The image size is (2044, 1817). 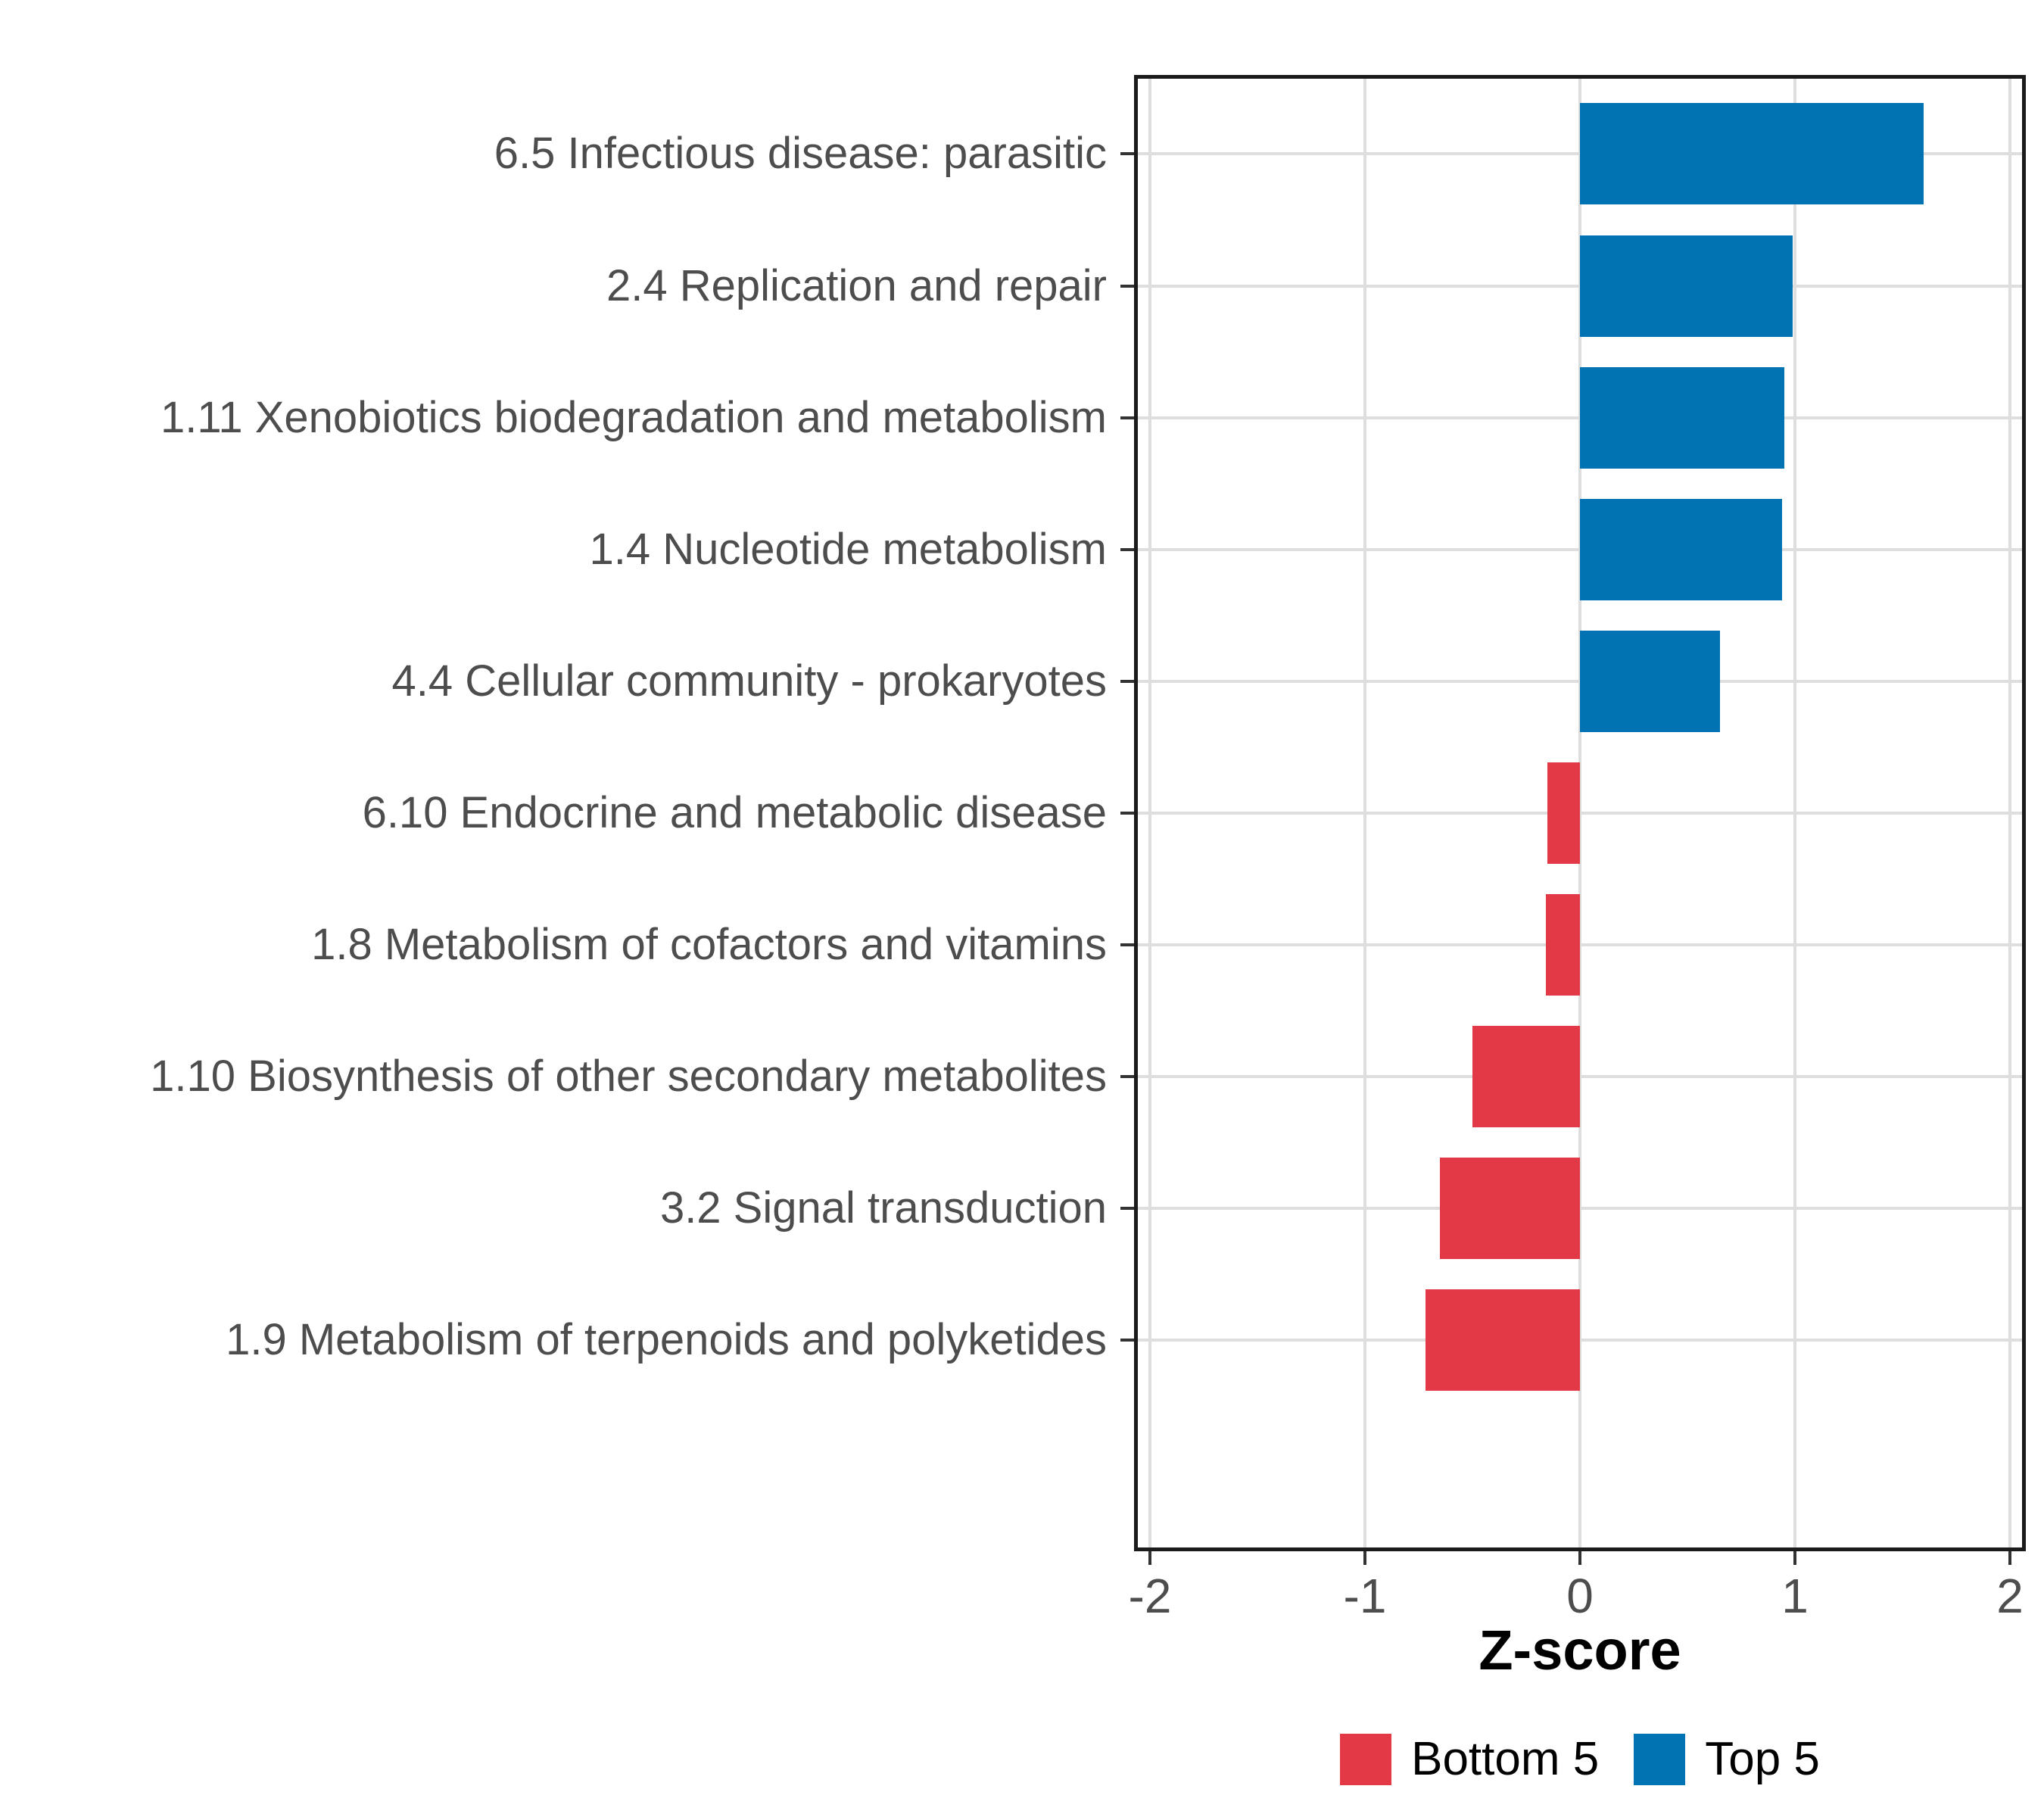 I want to click on y-axis-label: 6.5 Infectious disease: parasitic, so click(x=800, y=154).